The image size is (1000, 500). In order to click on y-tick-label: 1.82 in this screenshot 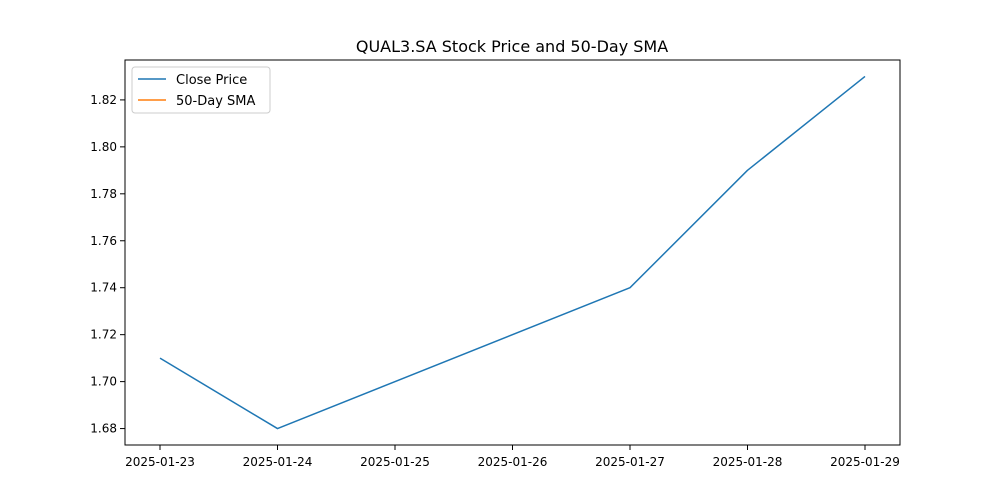, I will do `click(103, 100)`.